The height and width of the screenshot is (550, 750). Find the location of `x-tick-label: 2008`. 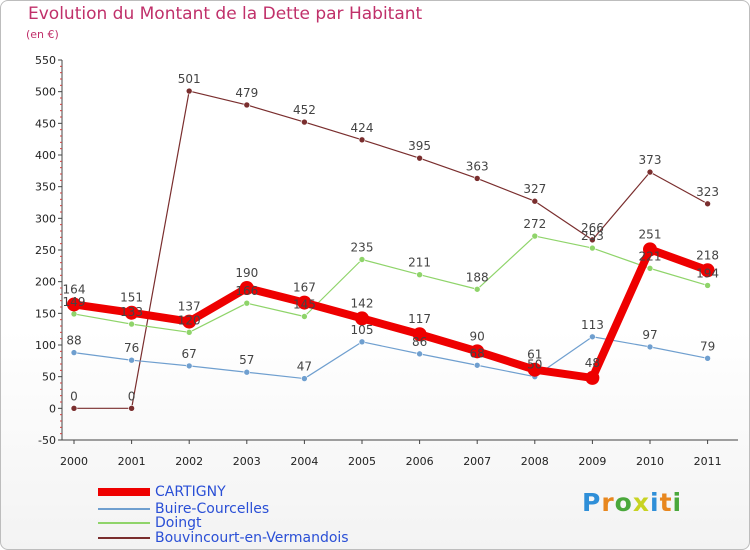

x-tick-label: 2008 is located at coordinates (535, 461).